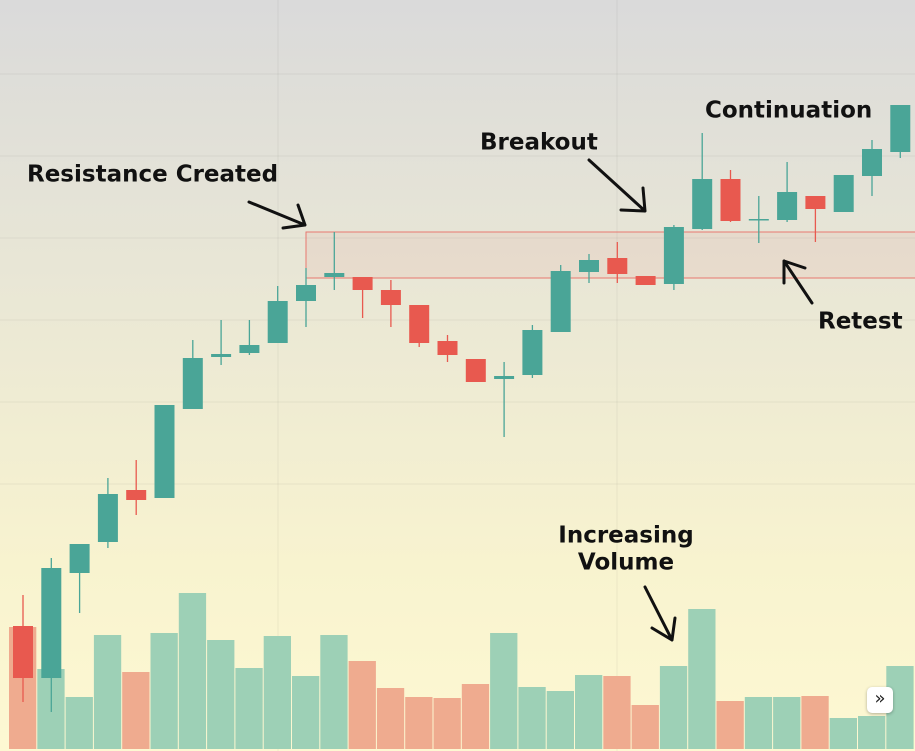  Describe the element at coordinates (152, 175) in the screenshot. I see `annotation: Resistance Created` at that location.